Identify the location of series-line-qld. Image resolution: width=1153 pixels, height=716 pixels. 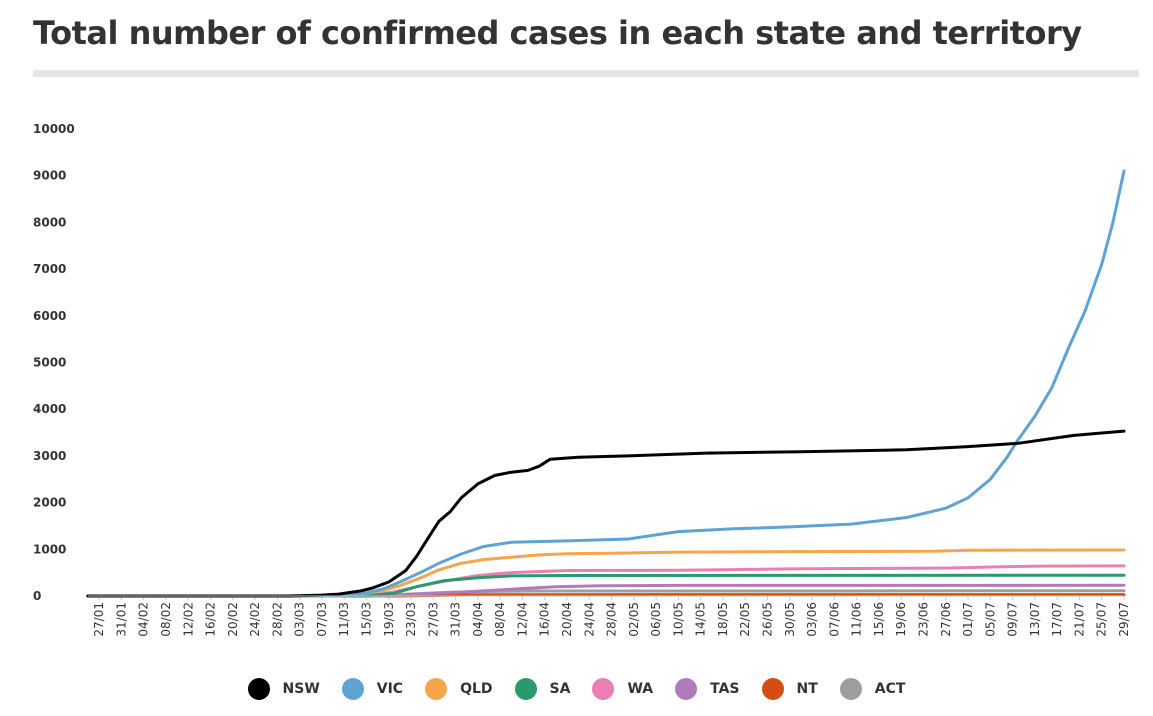
(606, 573).